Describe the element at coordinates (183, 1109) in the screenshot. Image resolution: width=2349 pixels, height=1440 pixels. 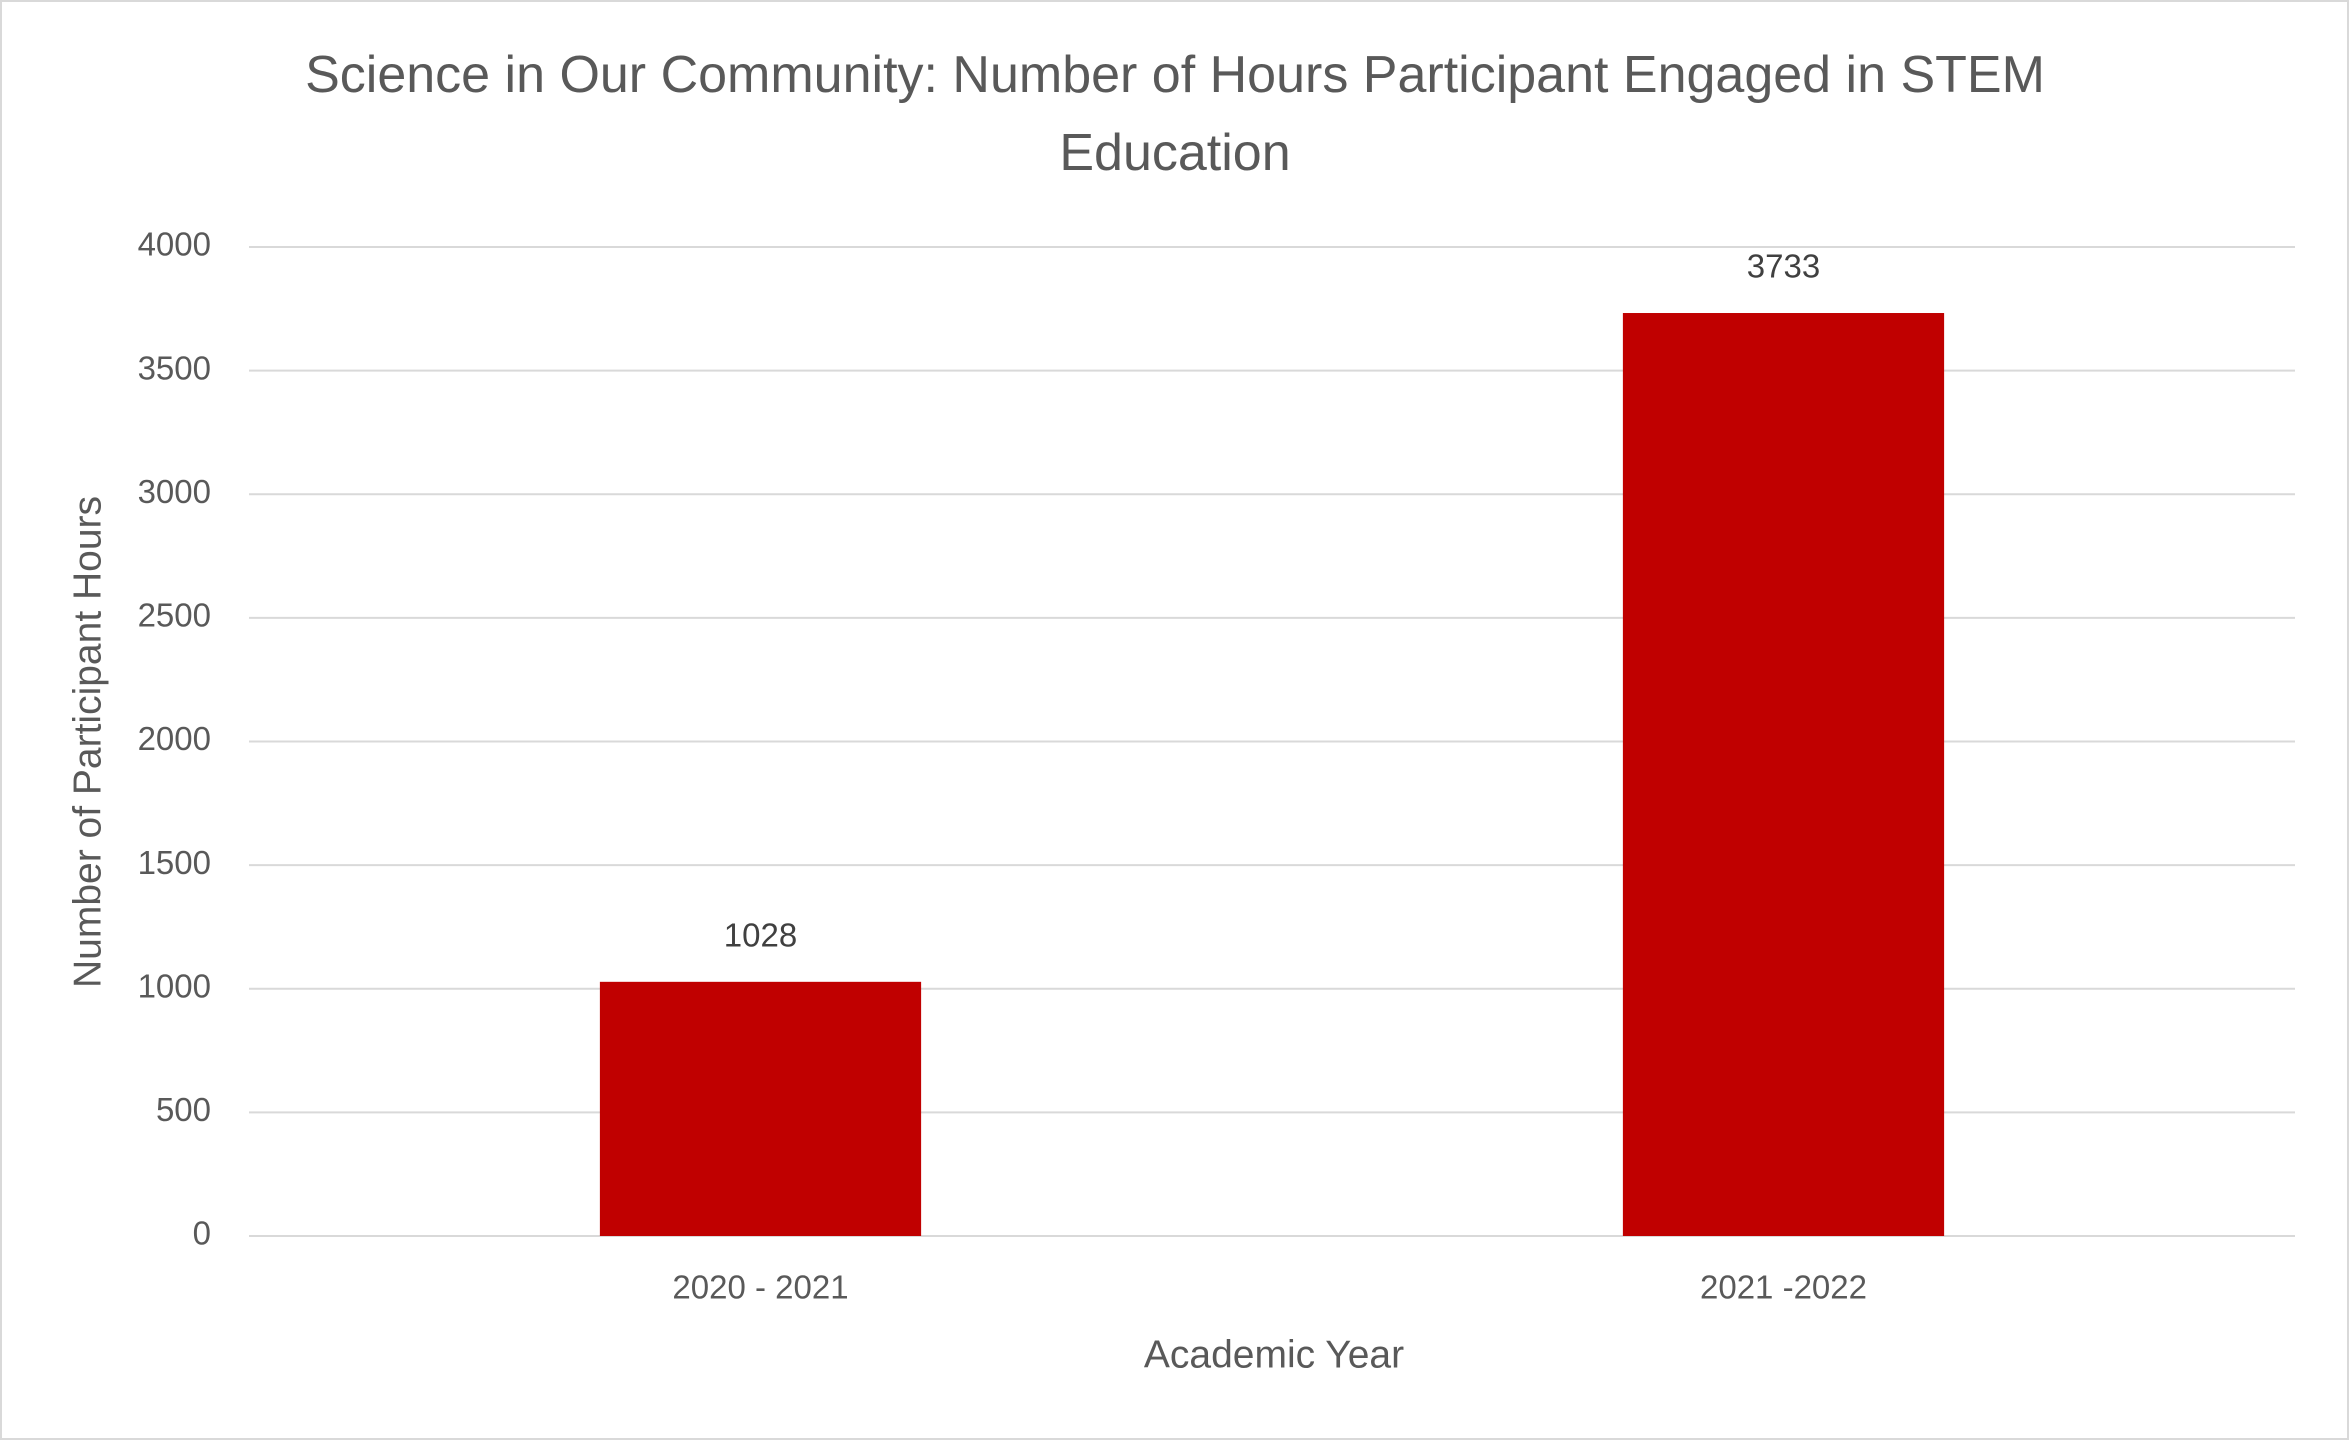
I see `y-tick-label: 500` at that location.